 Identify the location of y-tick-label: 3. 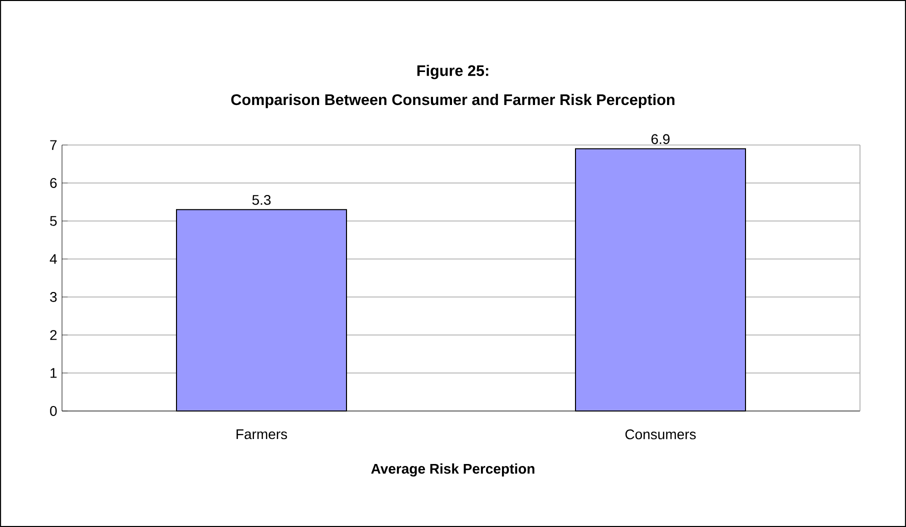
(53, 297).